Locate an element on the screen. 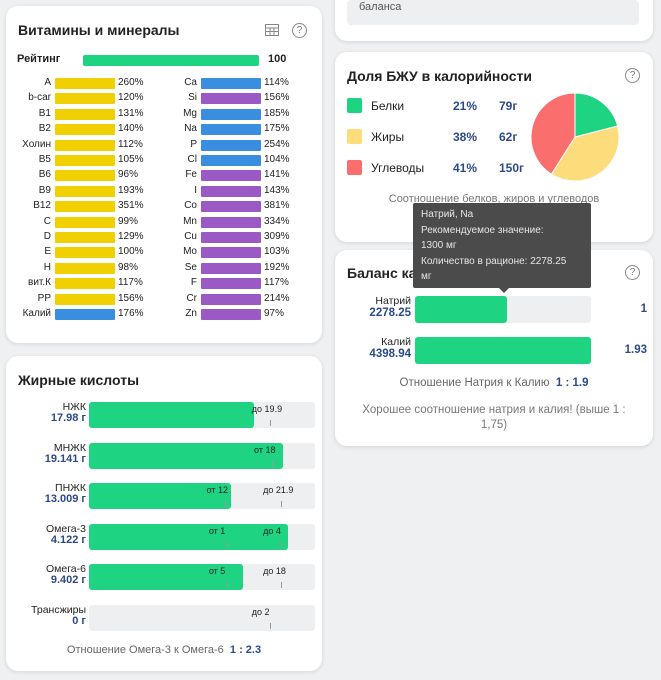 The height and width of the screenshot is (680, 661). nutrient-row: C 99% is located at coordinates (90, 222).